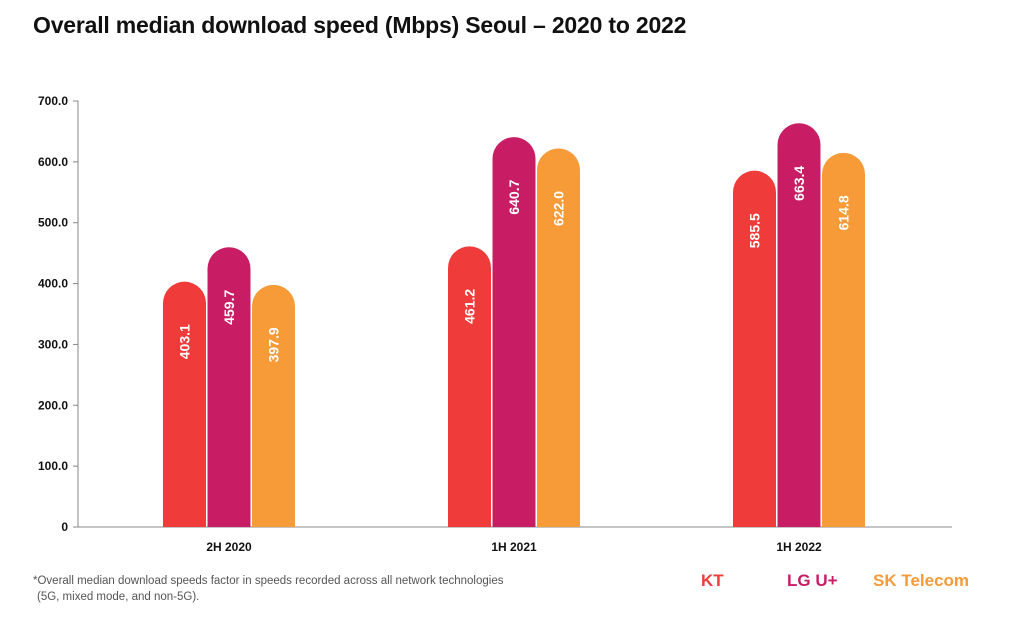 Image resolution: width=1010 pixels, height=622 pixels. Describe the element at coordinates (799, 547) in the screenshot. I see `x-tick-label: 1H 2022` at that location.